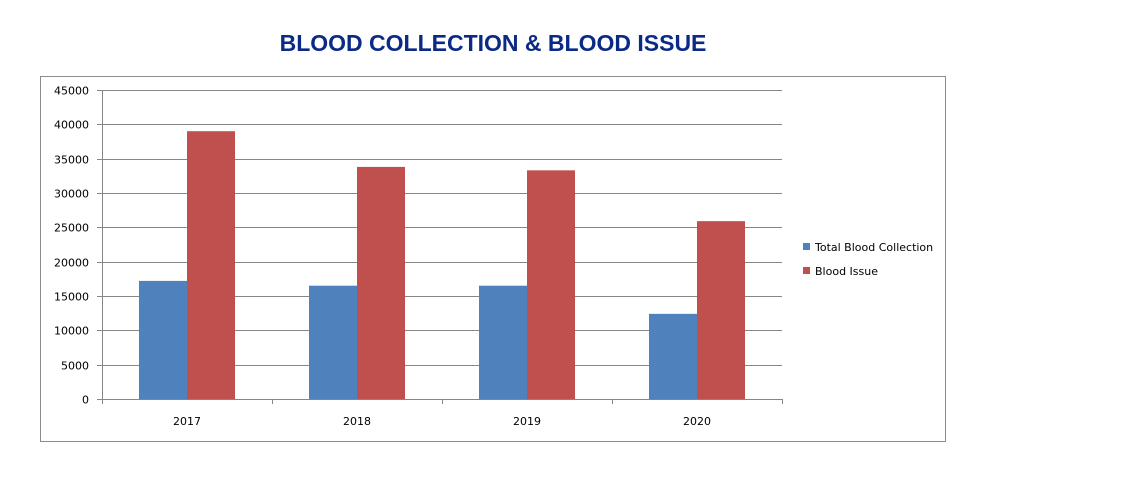 This screenshot has width=1137, height=488. Describe the element at coordinates (85, 400) in the screenshot. I see `y-tick-label: 0` at that location.